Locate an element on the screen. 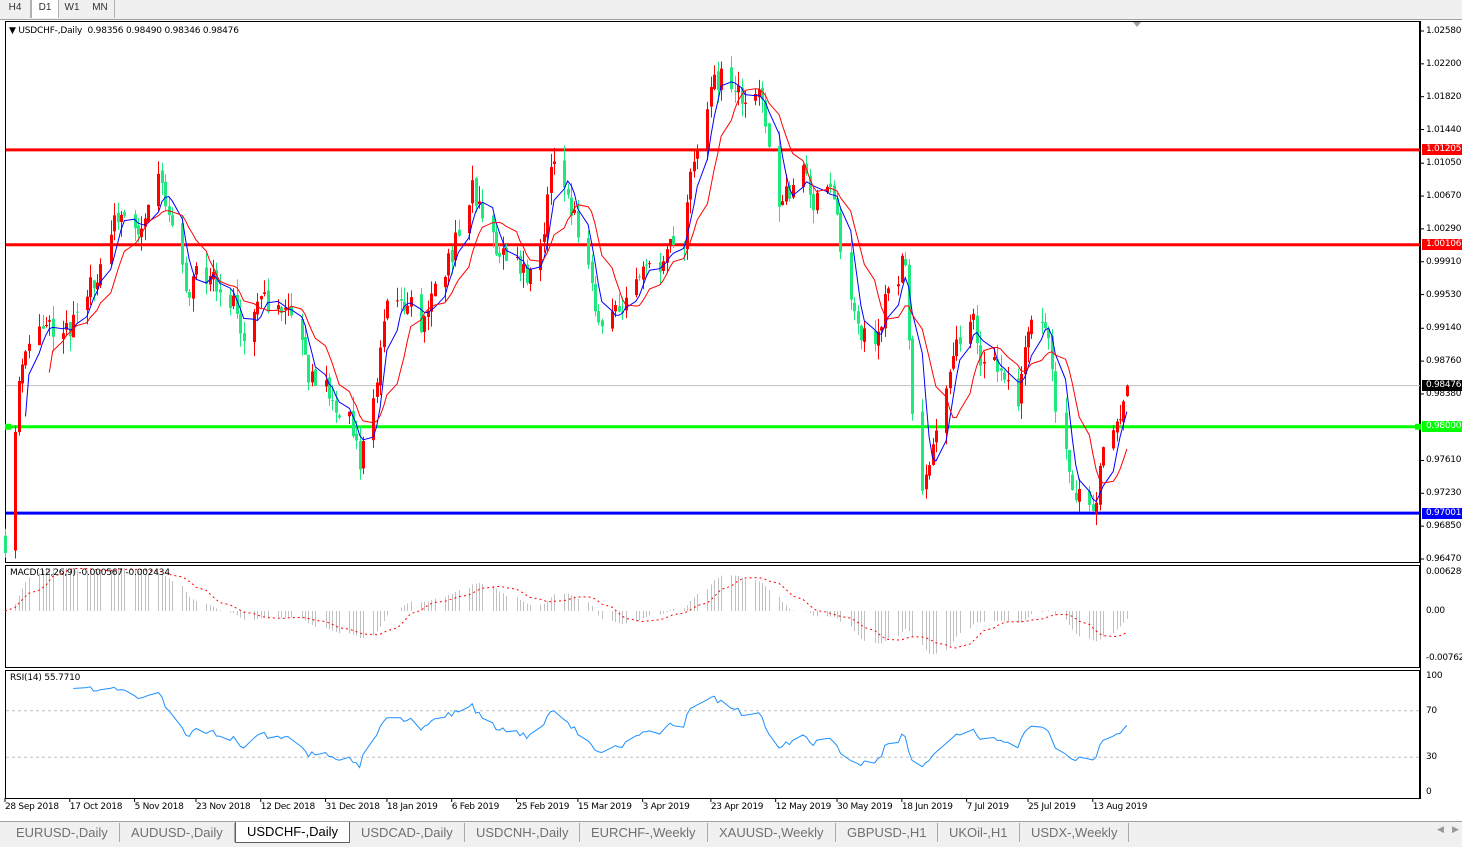 The height and width of the screenshot is (847, 1462). date-axis-label: 15 Mar 2019 is located at coordinates (604, 807).